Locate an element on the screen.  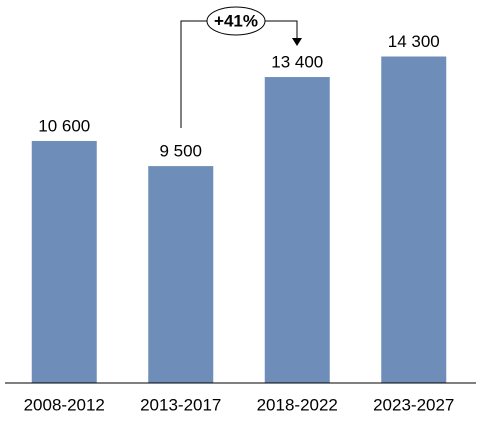
annotation-arrowhead is located at coordinates (297, 42).